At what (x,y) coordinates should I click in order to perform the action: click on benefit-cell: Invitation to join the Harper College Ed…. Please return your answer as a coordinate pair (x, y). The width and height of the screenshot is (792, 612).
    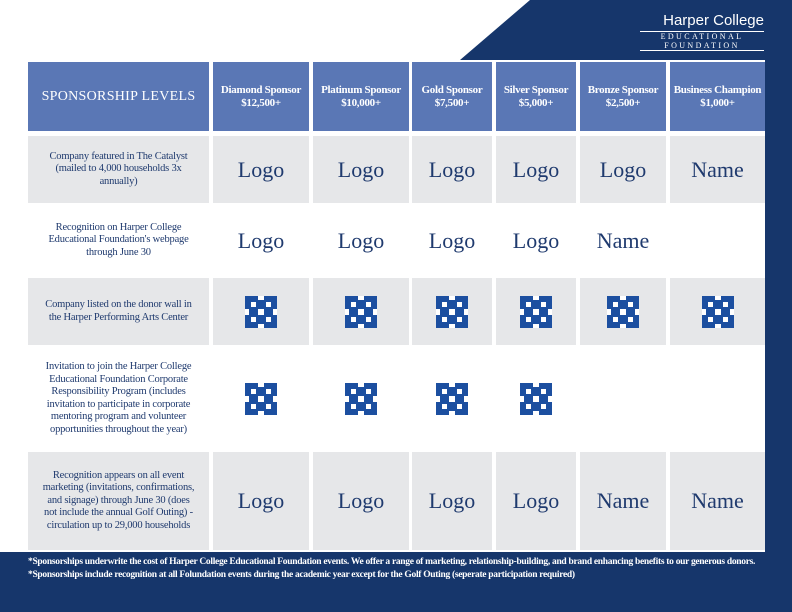
    Looking at the image, I should click on (118, 398).